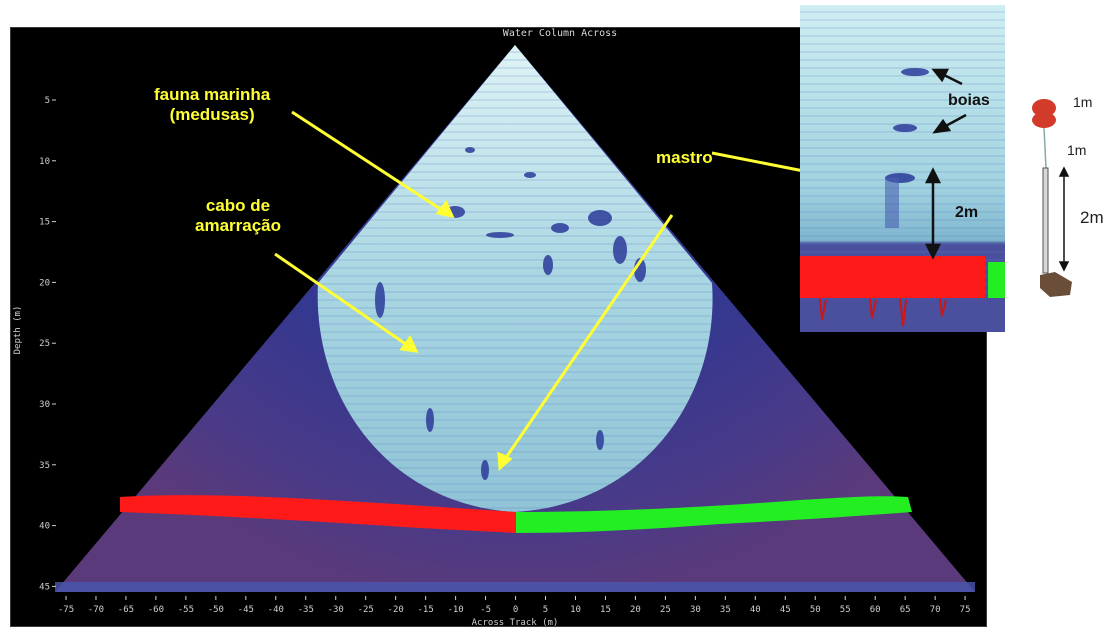  Describe the element at coordinates (44, 344) in the screenshot. I see `y-tick-label: 25` at that location.